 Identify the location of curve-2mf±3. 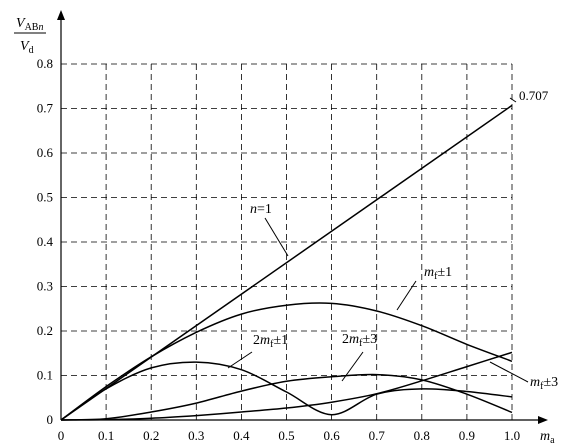
(286, 397).